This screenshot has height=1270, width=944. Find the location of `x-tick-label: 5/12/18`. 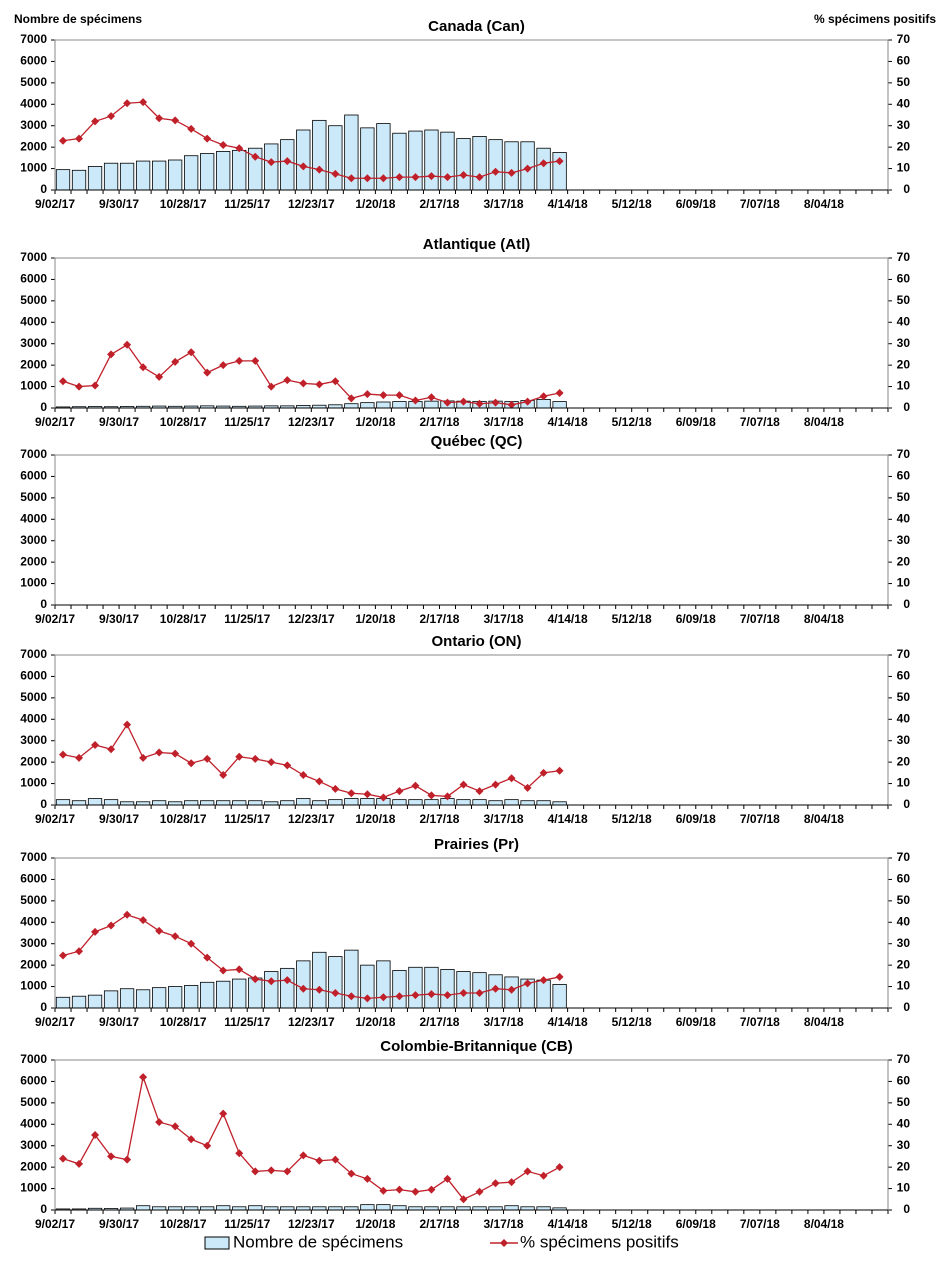

x-tick-label: 5/12/18 is located at coordinates (632, 204).